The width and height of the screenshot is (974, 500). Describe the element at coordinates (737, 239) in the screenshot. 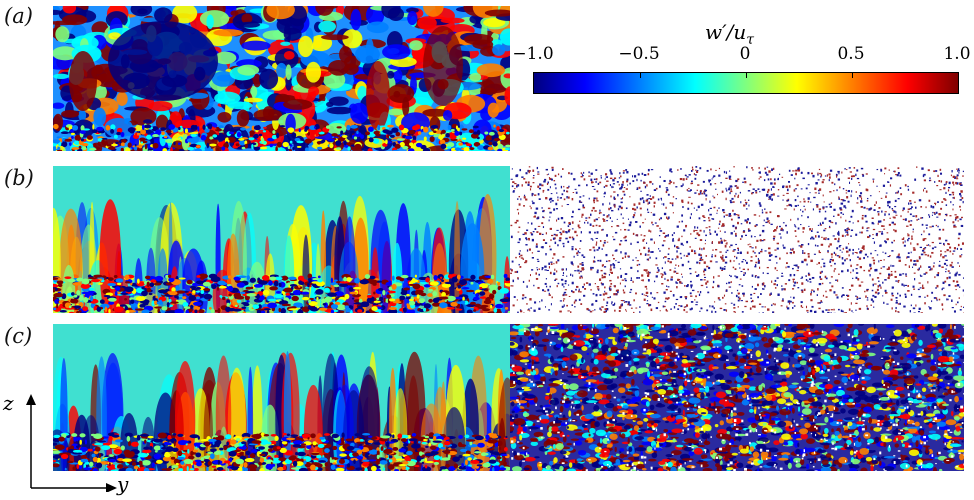

I see `field-panel-b-right` at that location.